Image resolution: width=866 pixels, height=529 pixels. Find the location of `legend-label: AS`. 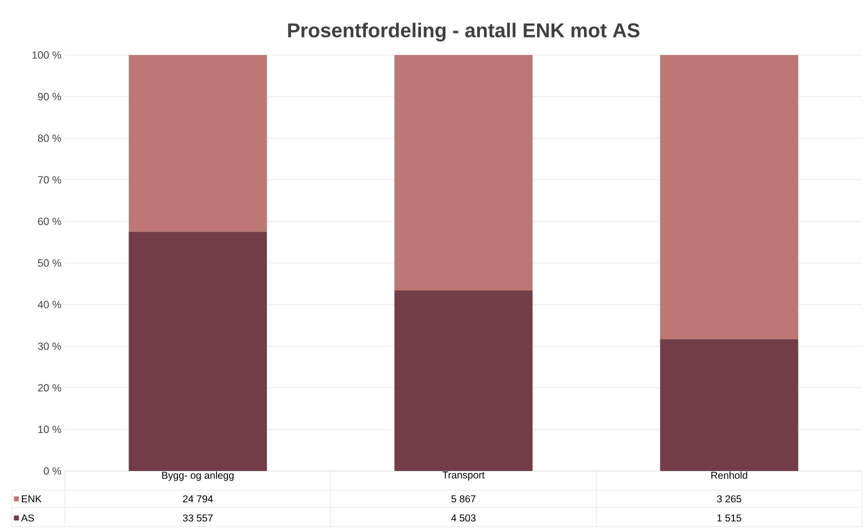

legend-label: AS is located at coordinates (27, 518).